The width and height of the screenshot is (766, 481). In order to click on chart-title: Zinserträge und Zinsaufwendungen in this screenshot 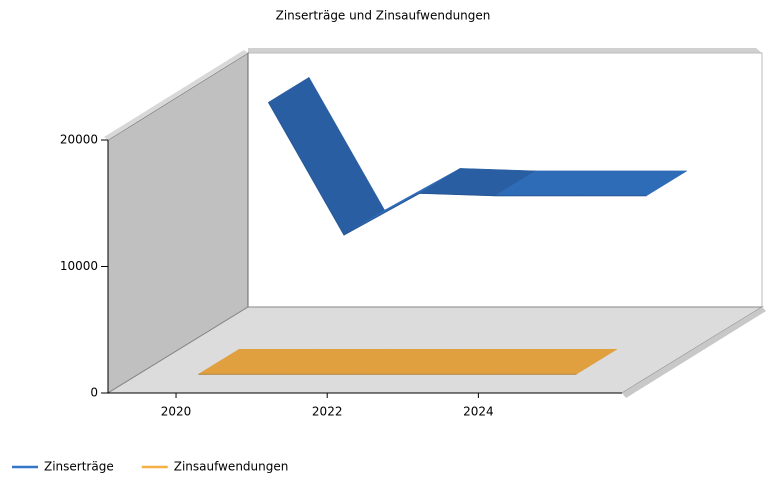, I will do `click(383, 16)`.